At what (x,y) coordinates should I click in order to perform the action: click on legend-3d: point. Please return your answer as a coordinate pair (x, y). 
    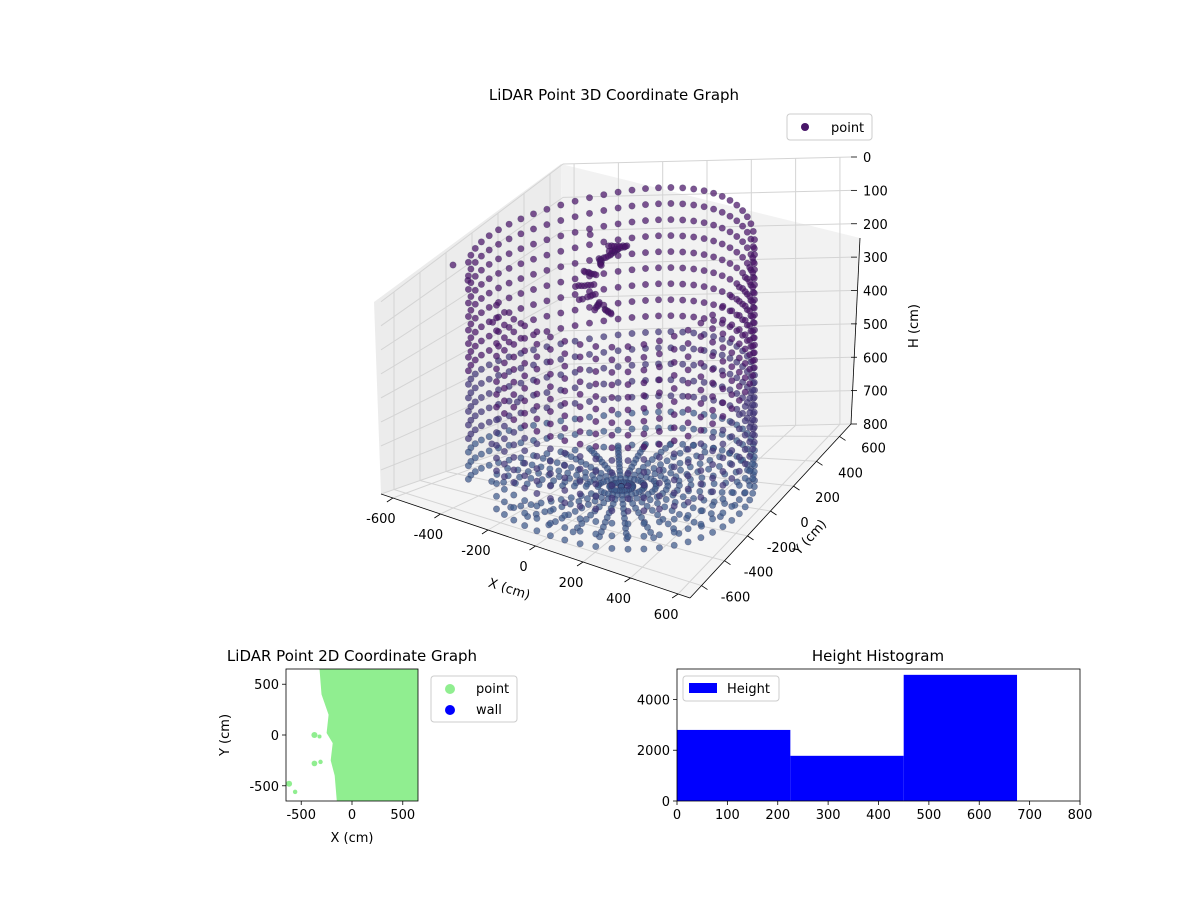
    Looking at the image, I should click on (829, 127).